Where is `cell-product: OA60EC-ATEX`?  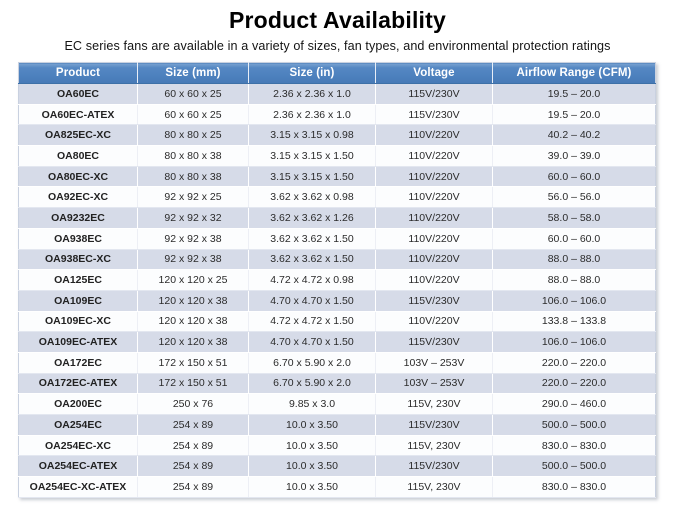 cell-product: OA60EC-ATEX is located at coordinates (78, 115).